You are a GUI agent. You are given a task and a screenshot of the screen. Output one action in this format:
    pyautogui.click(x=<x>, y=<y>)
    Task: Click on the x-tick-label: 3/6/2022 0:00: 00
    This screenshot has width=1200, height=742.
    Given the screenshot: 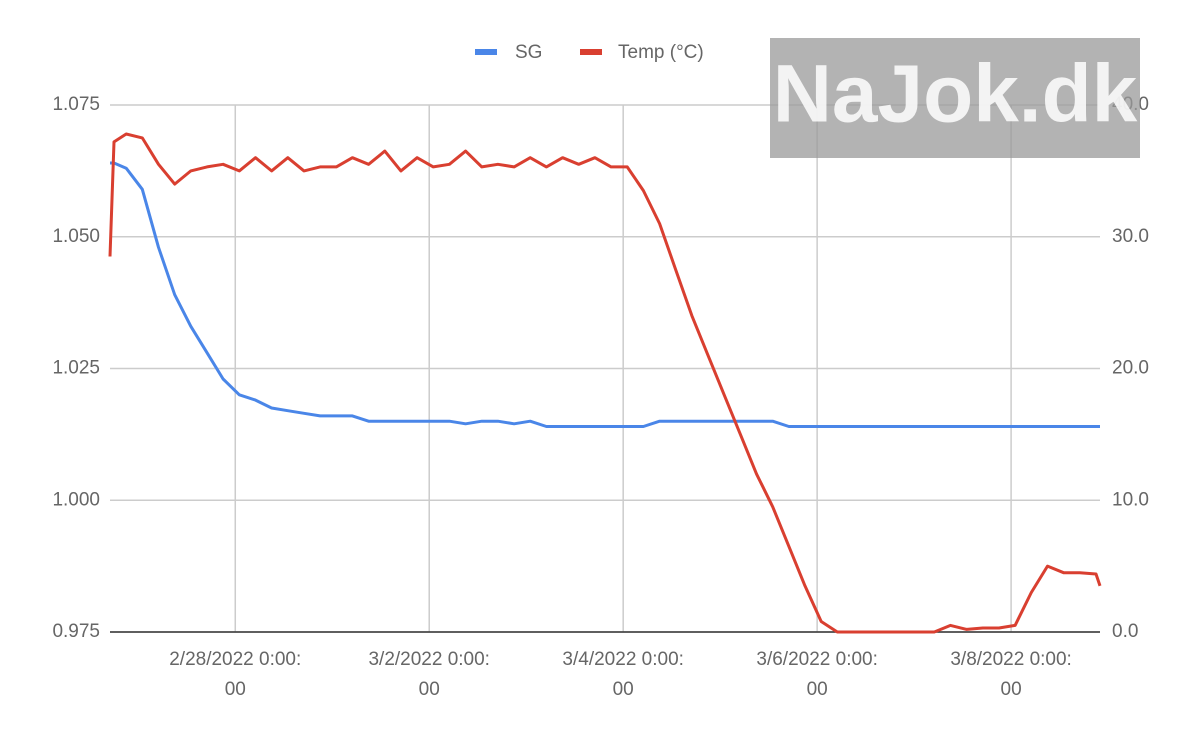 What is the action you would take?
    pyautogui.click(x=817, y=674)
    